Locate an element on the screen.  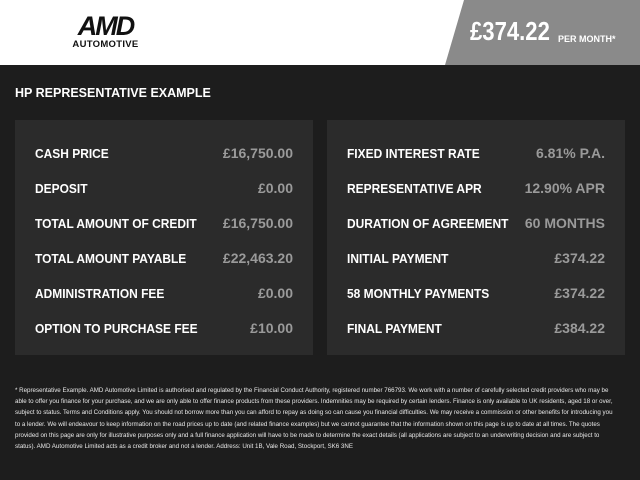
finance-row: INITIAL PAYMENT £374.22 is located at coordinates (476, 258).